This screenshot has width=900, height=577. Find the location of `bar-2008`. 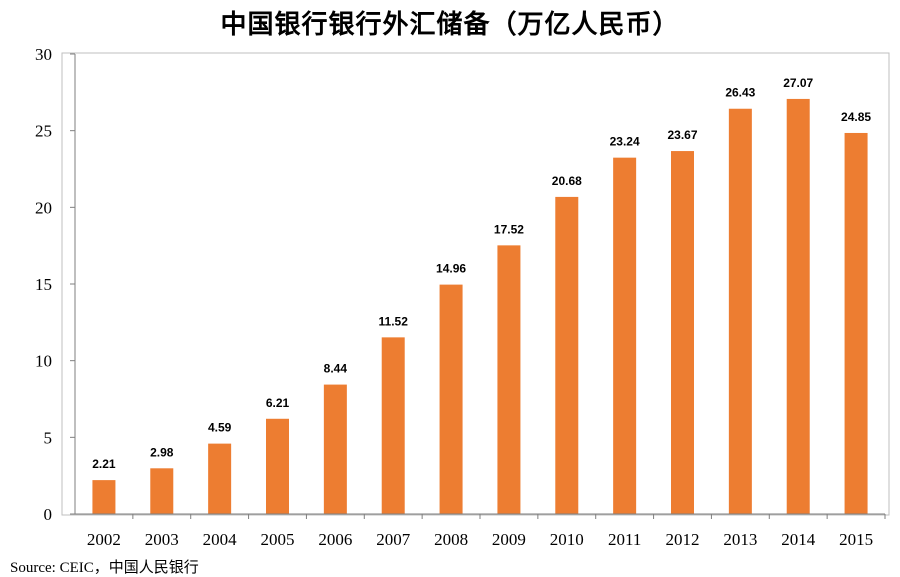

bar-2008 is located at coordinates (451, 399).